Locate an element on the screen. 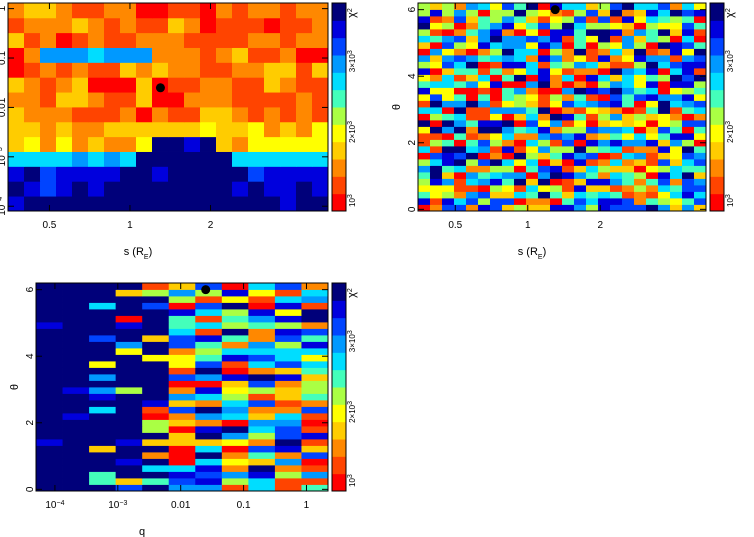 Image resolution: width=754 pixels, height=537 pixels. colorbar-segment is located at coordinates (339, 413).